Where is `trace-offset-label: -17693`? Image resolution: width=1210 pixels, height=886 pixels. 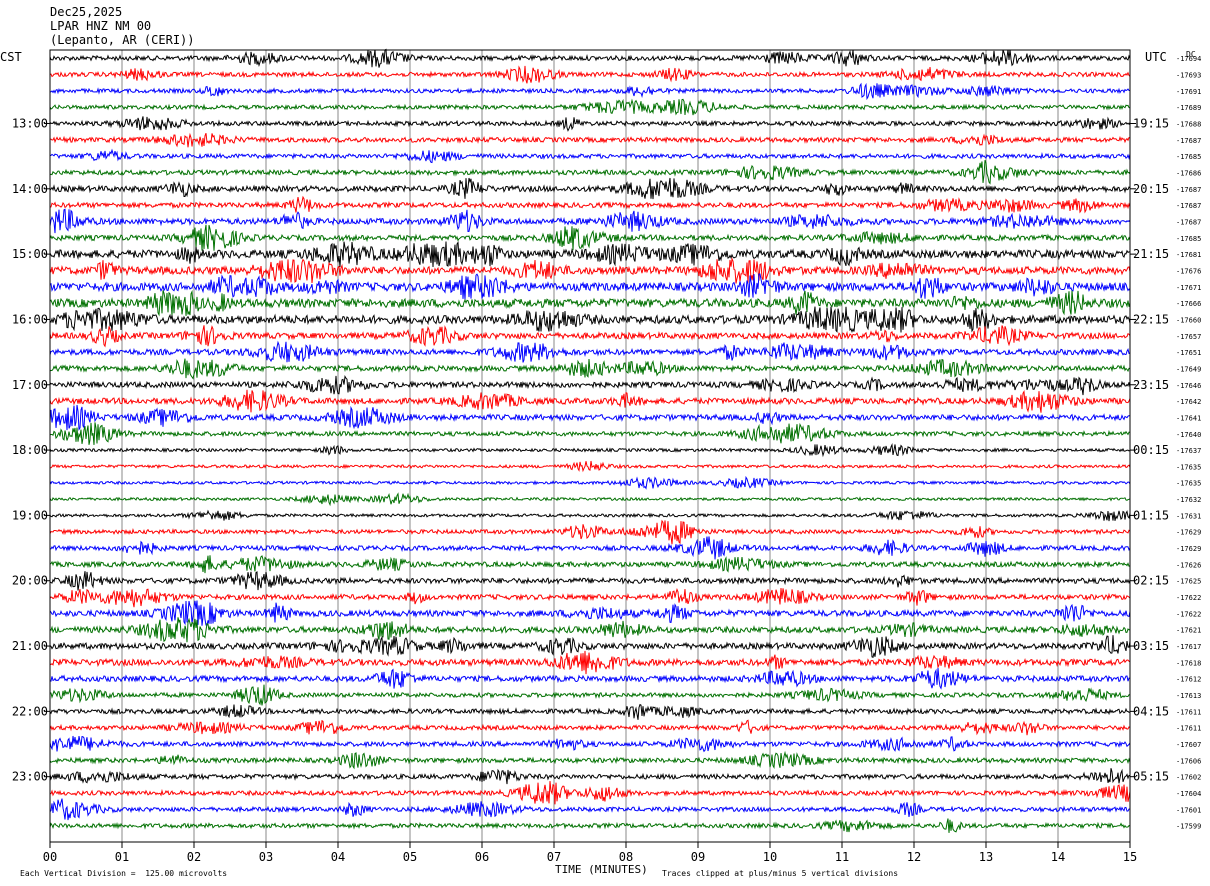 trace-offset-label: -17693 is located at coordinates (1188, 75).